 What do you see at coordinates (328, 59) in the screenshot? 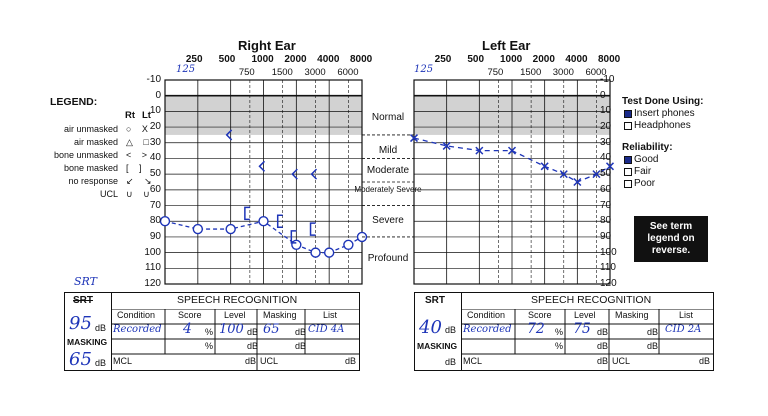
I see `right-freq-4000: 4000` at bounding box center [328, 59].